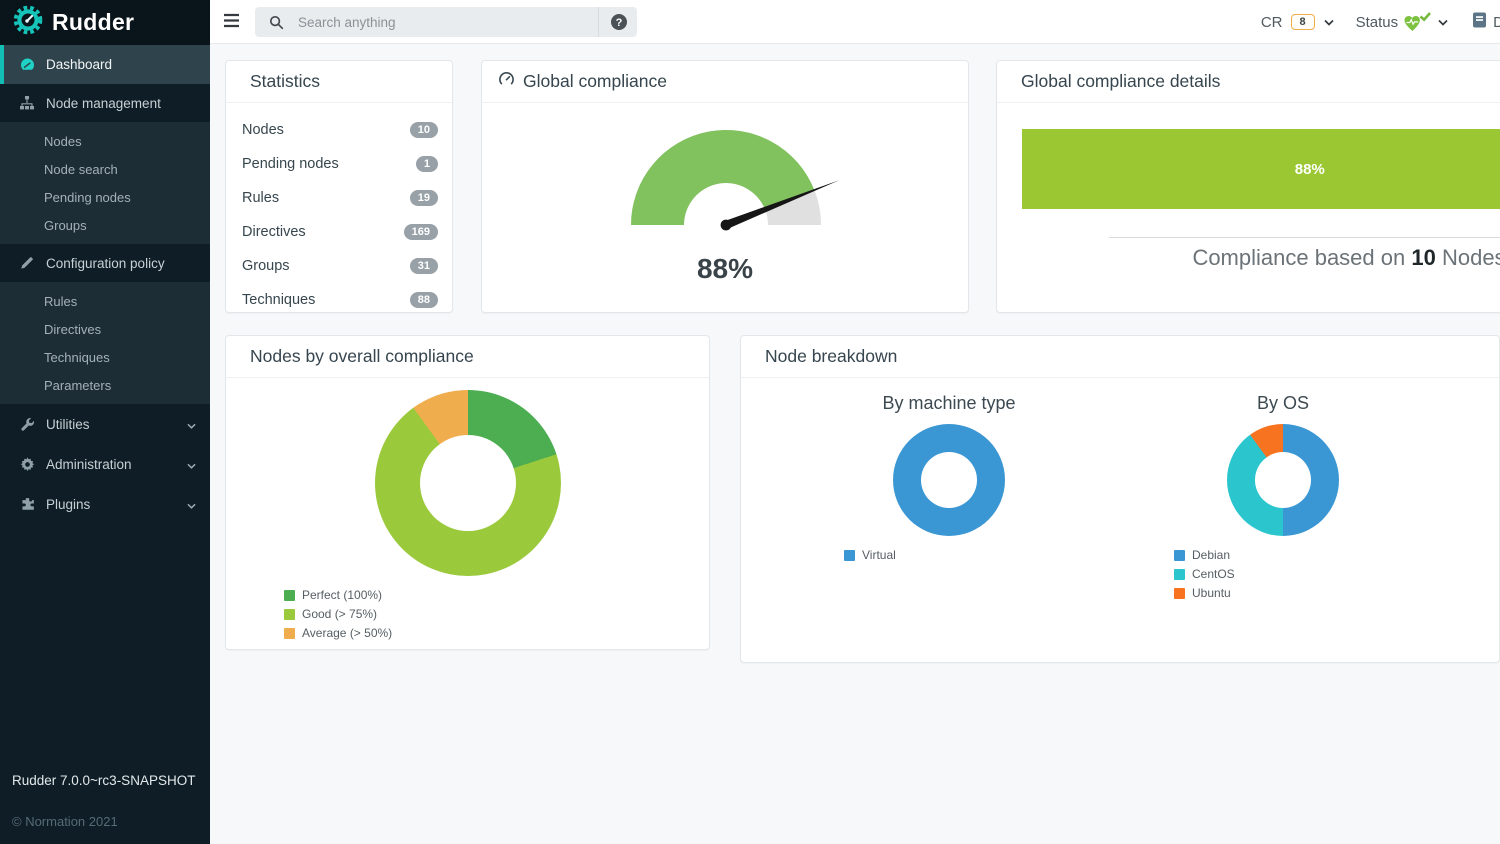  I want to click on legend-item-virtual: Virtual, so click(870, 555).